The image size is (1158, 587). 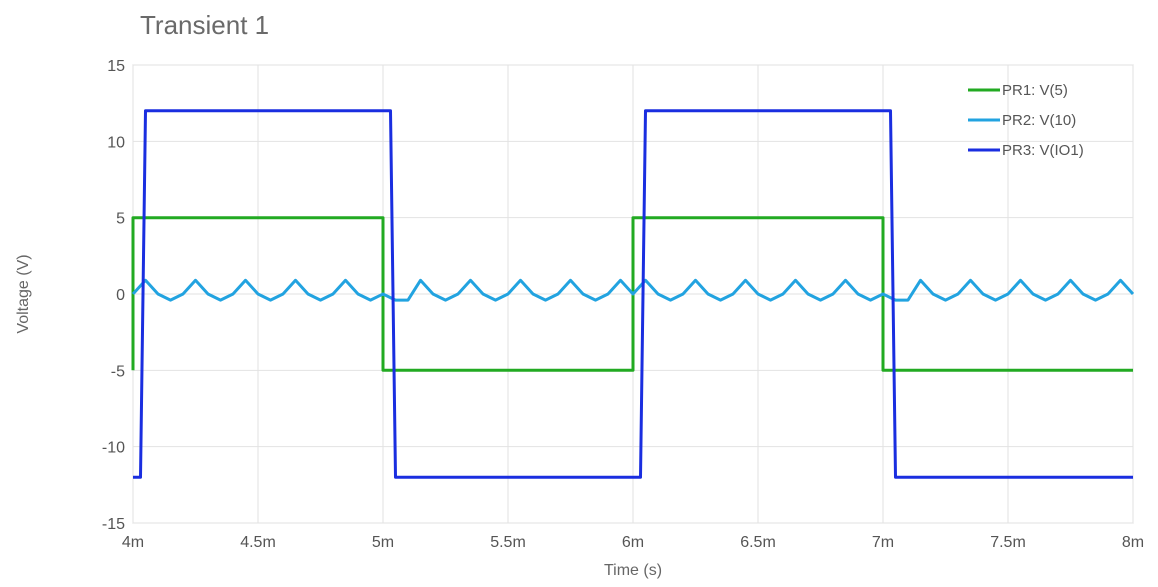 I want to click on x-tick-label: 5.5m, so click(x=508, y=542).